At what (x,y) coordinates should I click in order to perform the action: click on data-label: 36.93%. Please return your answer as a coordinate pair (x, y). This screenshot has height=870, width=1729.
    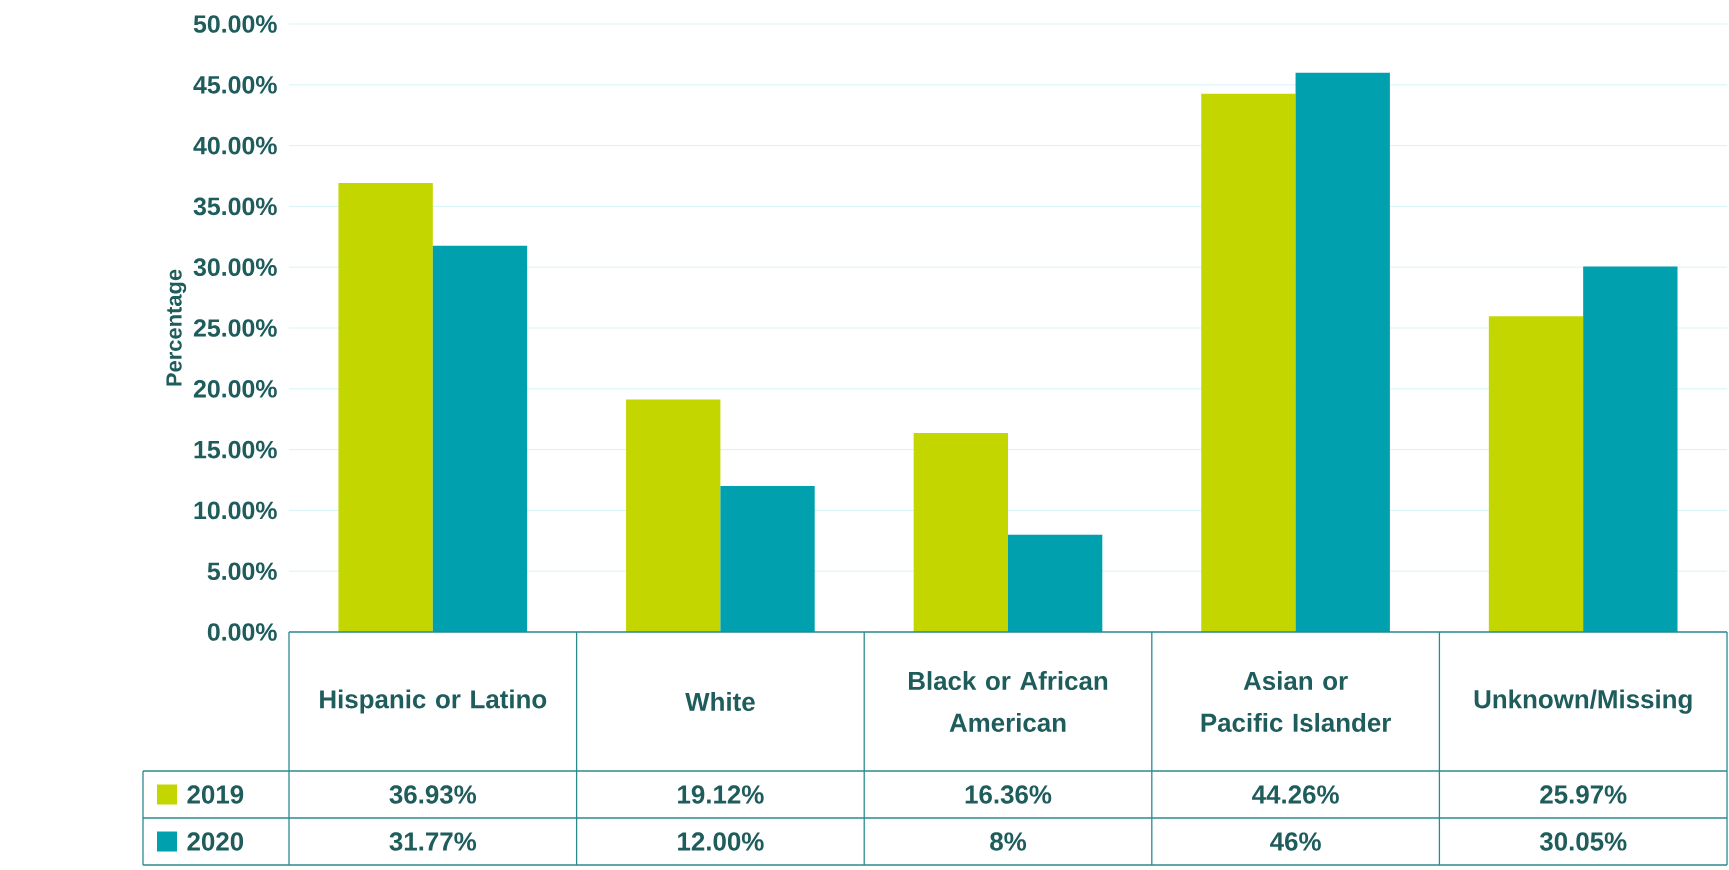
    Looking at the image, I should click on (433, 794).